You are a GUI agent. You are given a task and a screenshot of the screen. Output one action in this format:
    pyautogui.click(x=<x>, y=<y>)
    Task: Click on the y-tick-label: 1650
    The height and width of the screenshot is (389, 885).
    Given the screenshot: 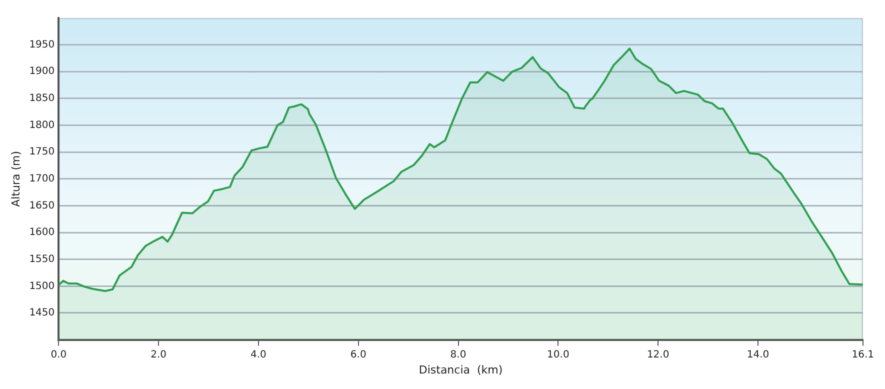 What is the action you would take?
    pyautogui.click(x=42, y=206)
    